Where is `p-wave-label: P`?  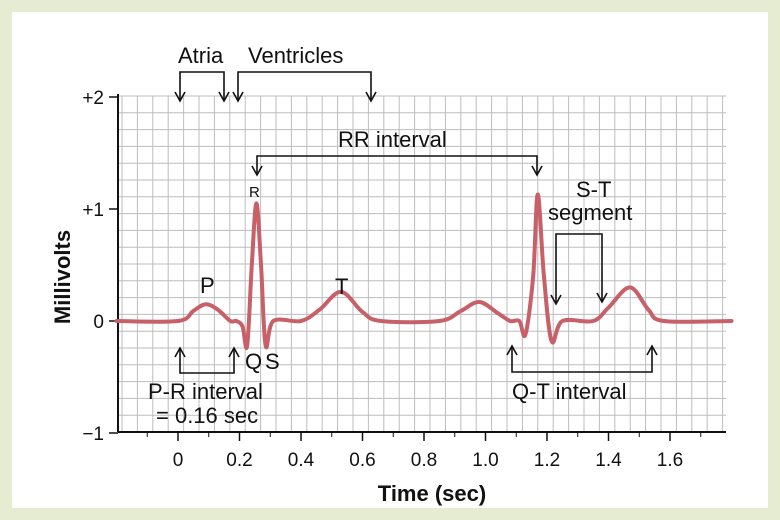 p-wave-label: P is located at coordinates (207, 285).